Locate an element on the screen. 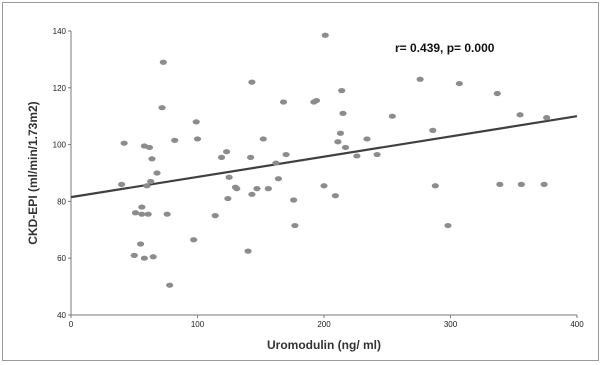  y-tick-label-120: 120 is located at coordinates (60, 88).